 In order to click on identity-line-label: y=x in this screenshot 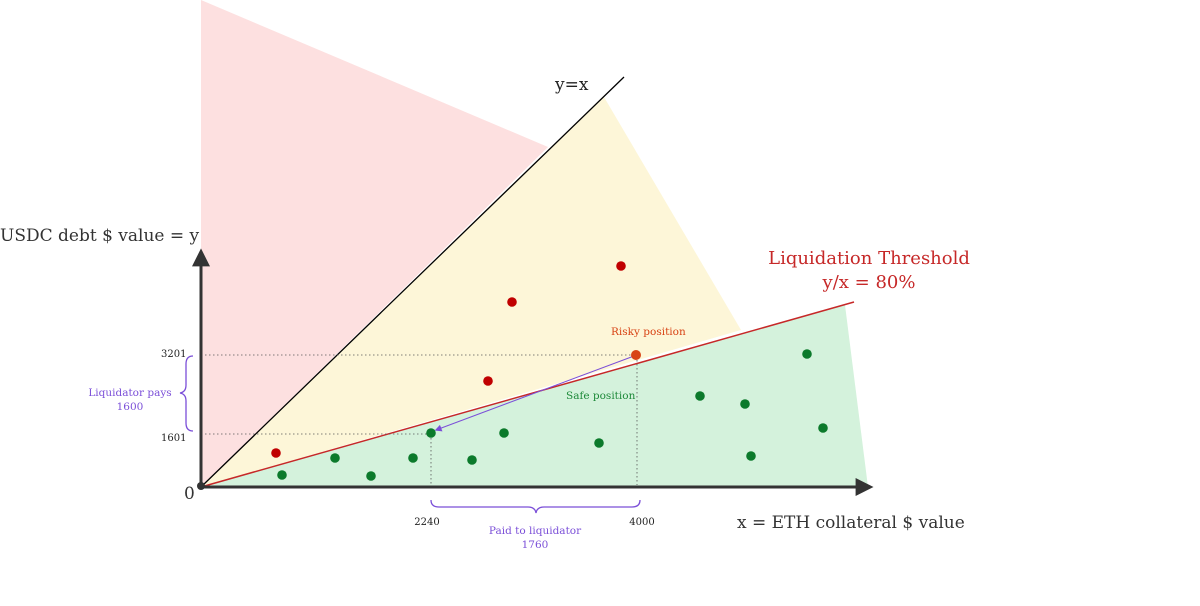, I will do `click(571, 85)`.